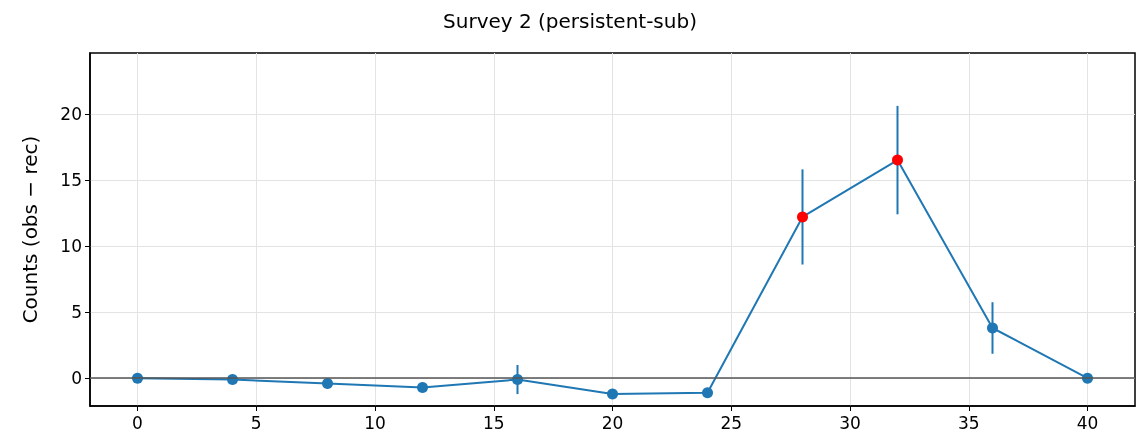 The width and height of the screenshot is (1140, 448). Describe the element at coordinates (850, 422) in the screenshot. I see `x-tick-label: 30` at that location.